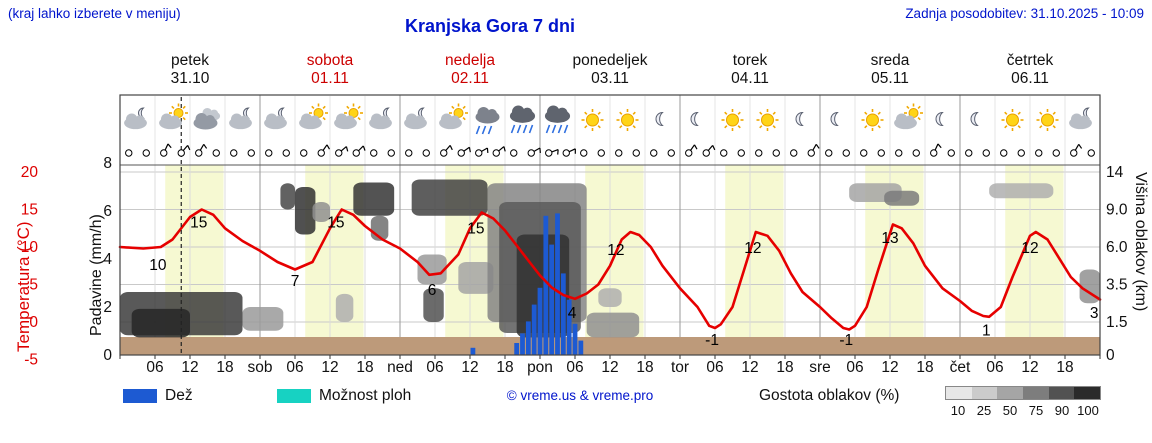 This screenshot has width=1152, height=443. I want to click on day-header-sreda: sreda 05.11, so click(890, 70).